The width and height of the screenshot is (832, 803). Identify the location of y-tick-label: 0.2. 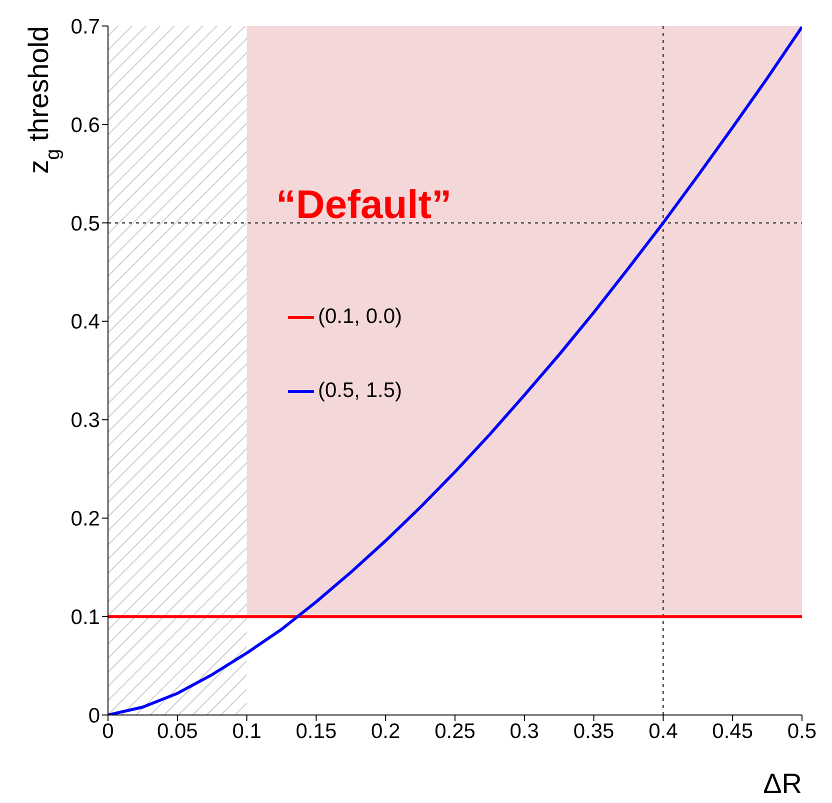
(85, 519).